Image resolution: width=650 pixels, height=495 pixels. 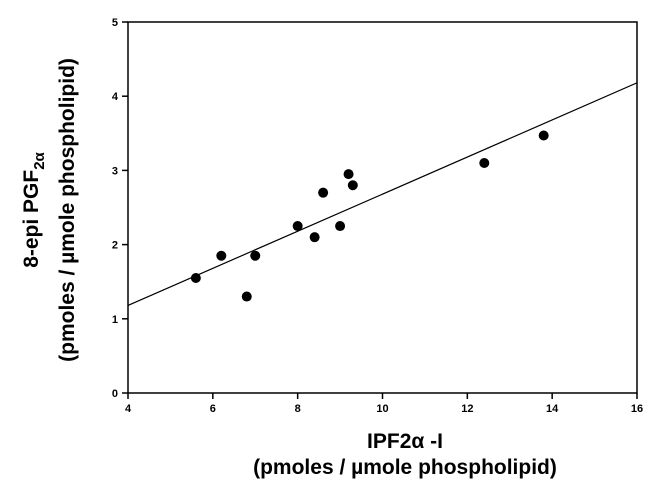 I want to click on x-tick-label: 10, so click(x=382, y=409).